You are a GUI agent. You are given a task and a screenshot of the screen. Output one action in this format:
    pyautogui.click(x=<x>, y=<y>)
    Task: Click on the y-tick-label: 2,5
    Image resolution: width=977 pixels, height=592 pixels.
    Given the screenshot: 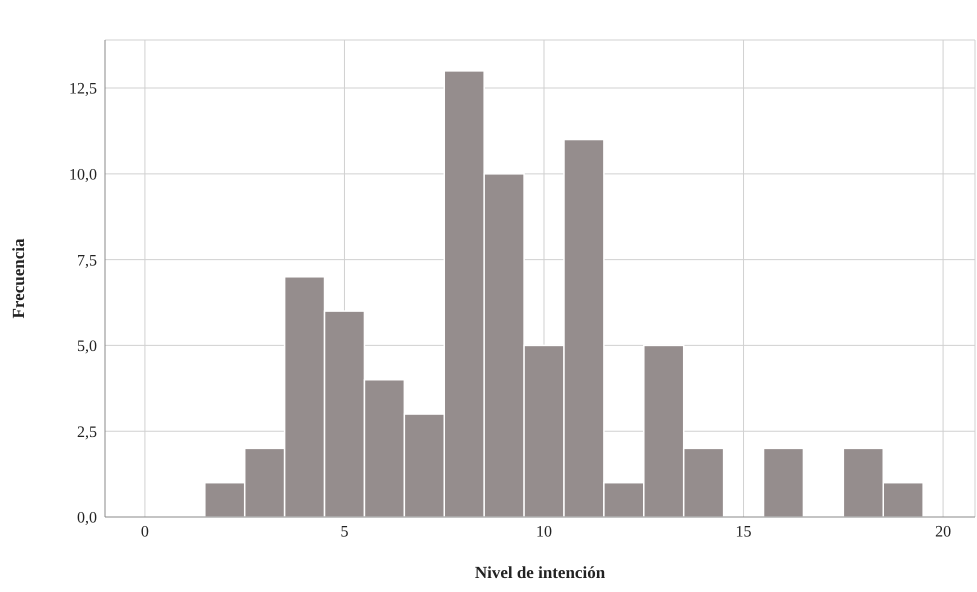 What is the action you would take?
    pyautogui.click(x=87, y=432)
    